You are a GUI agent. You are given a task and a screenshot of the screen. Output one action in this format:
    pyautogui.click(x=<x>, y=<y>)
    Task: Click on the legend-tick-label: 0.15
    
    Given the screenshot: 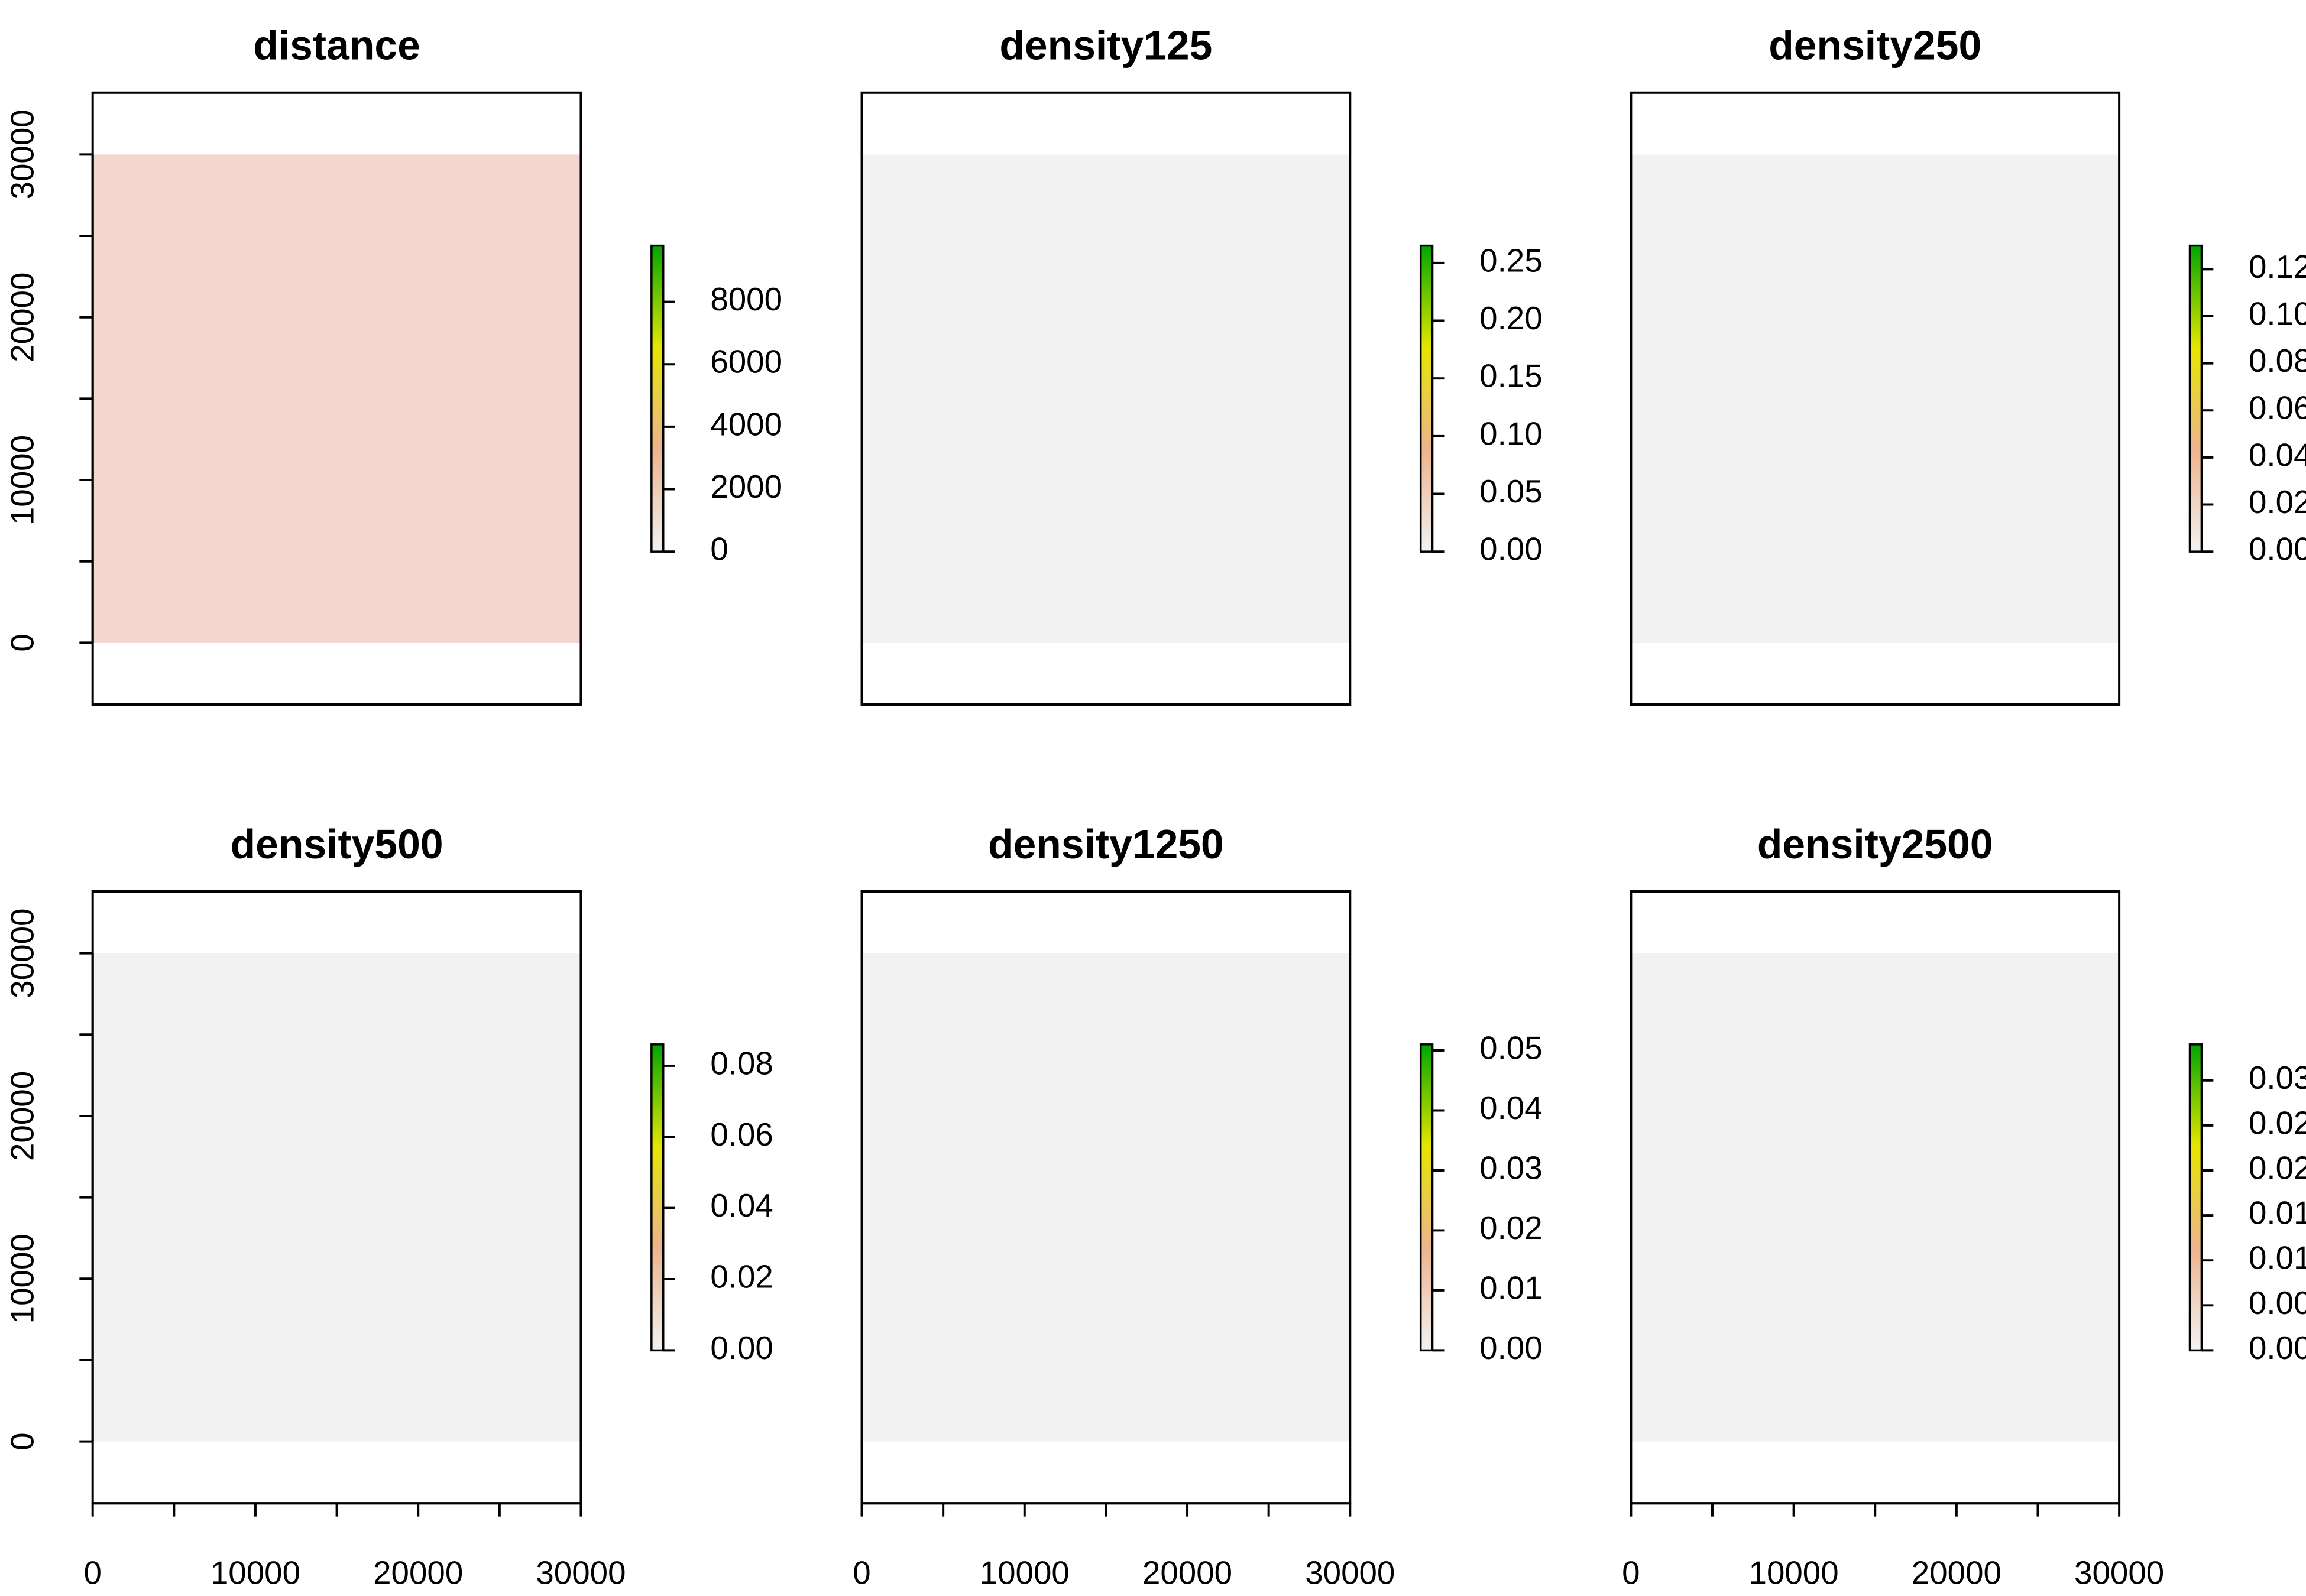 What is the action you would take?
    pyautogui.click(x=1510, y=376)
    